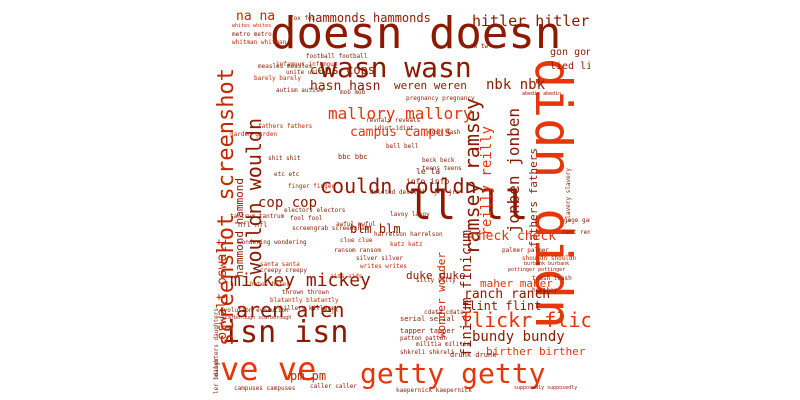 This screenshot has height=400, width=800. Describe the element at coordinates (428, 171) in the screenshot. I see `word-le: le la` at that location.